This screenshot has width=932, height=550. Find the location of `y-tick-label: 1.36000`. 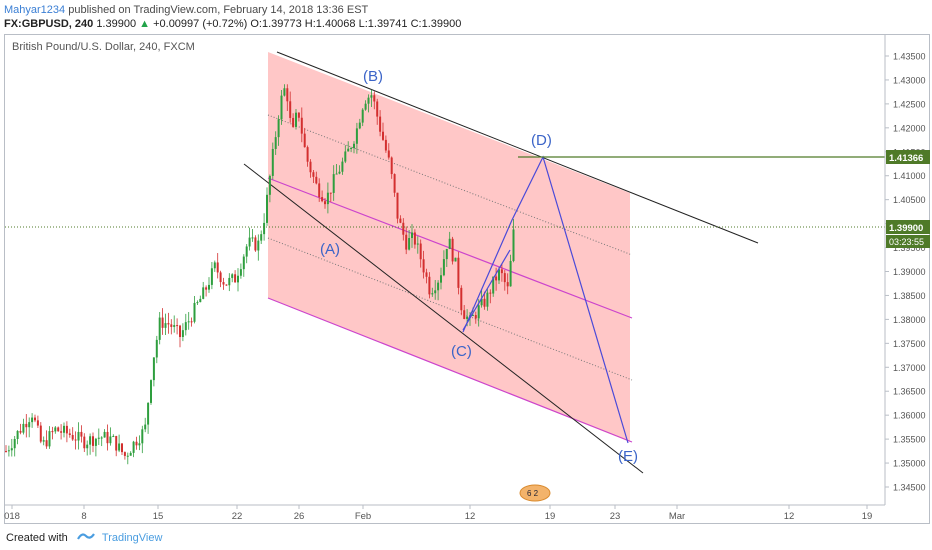

y-tick-label: 1.36000 is located at coordinates (909, 416).